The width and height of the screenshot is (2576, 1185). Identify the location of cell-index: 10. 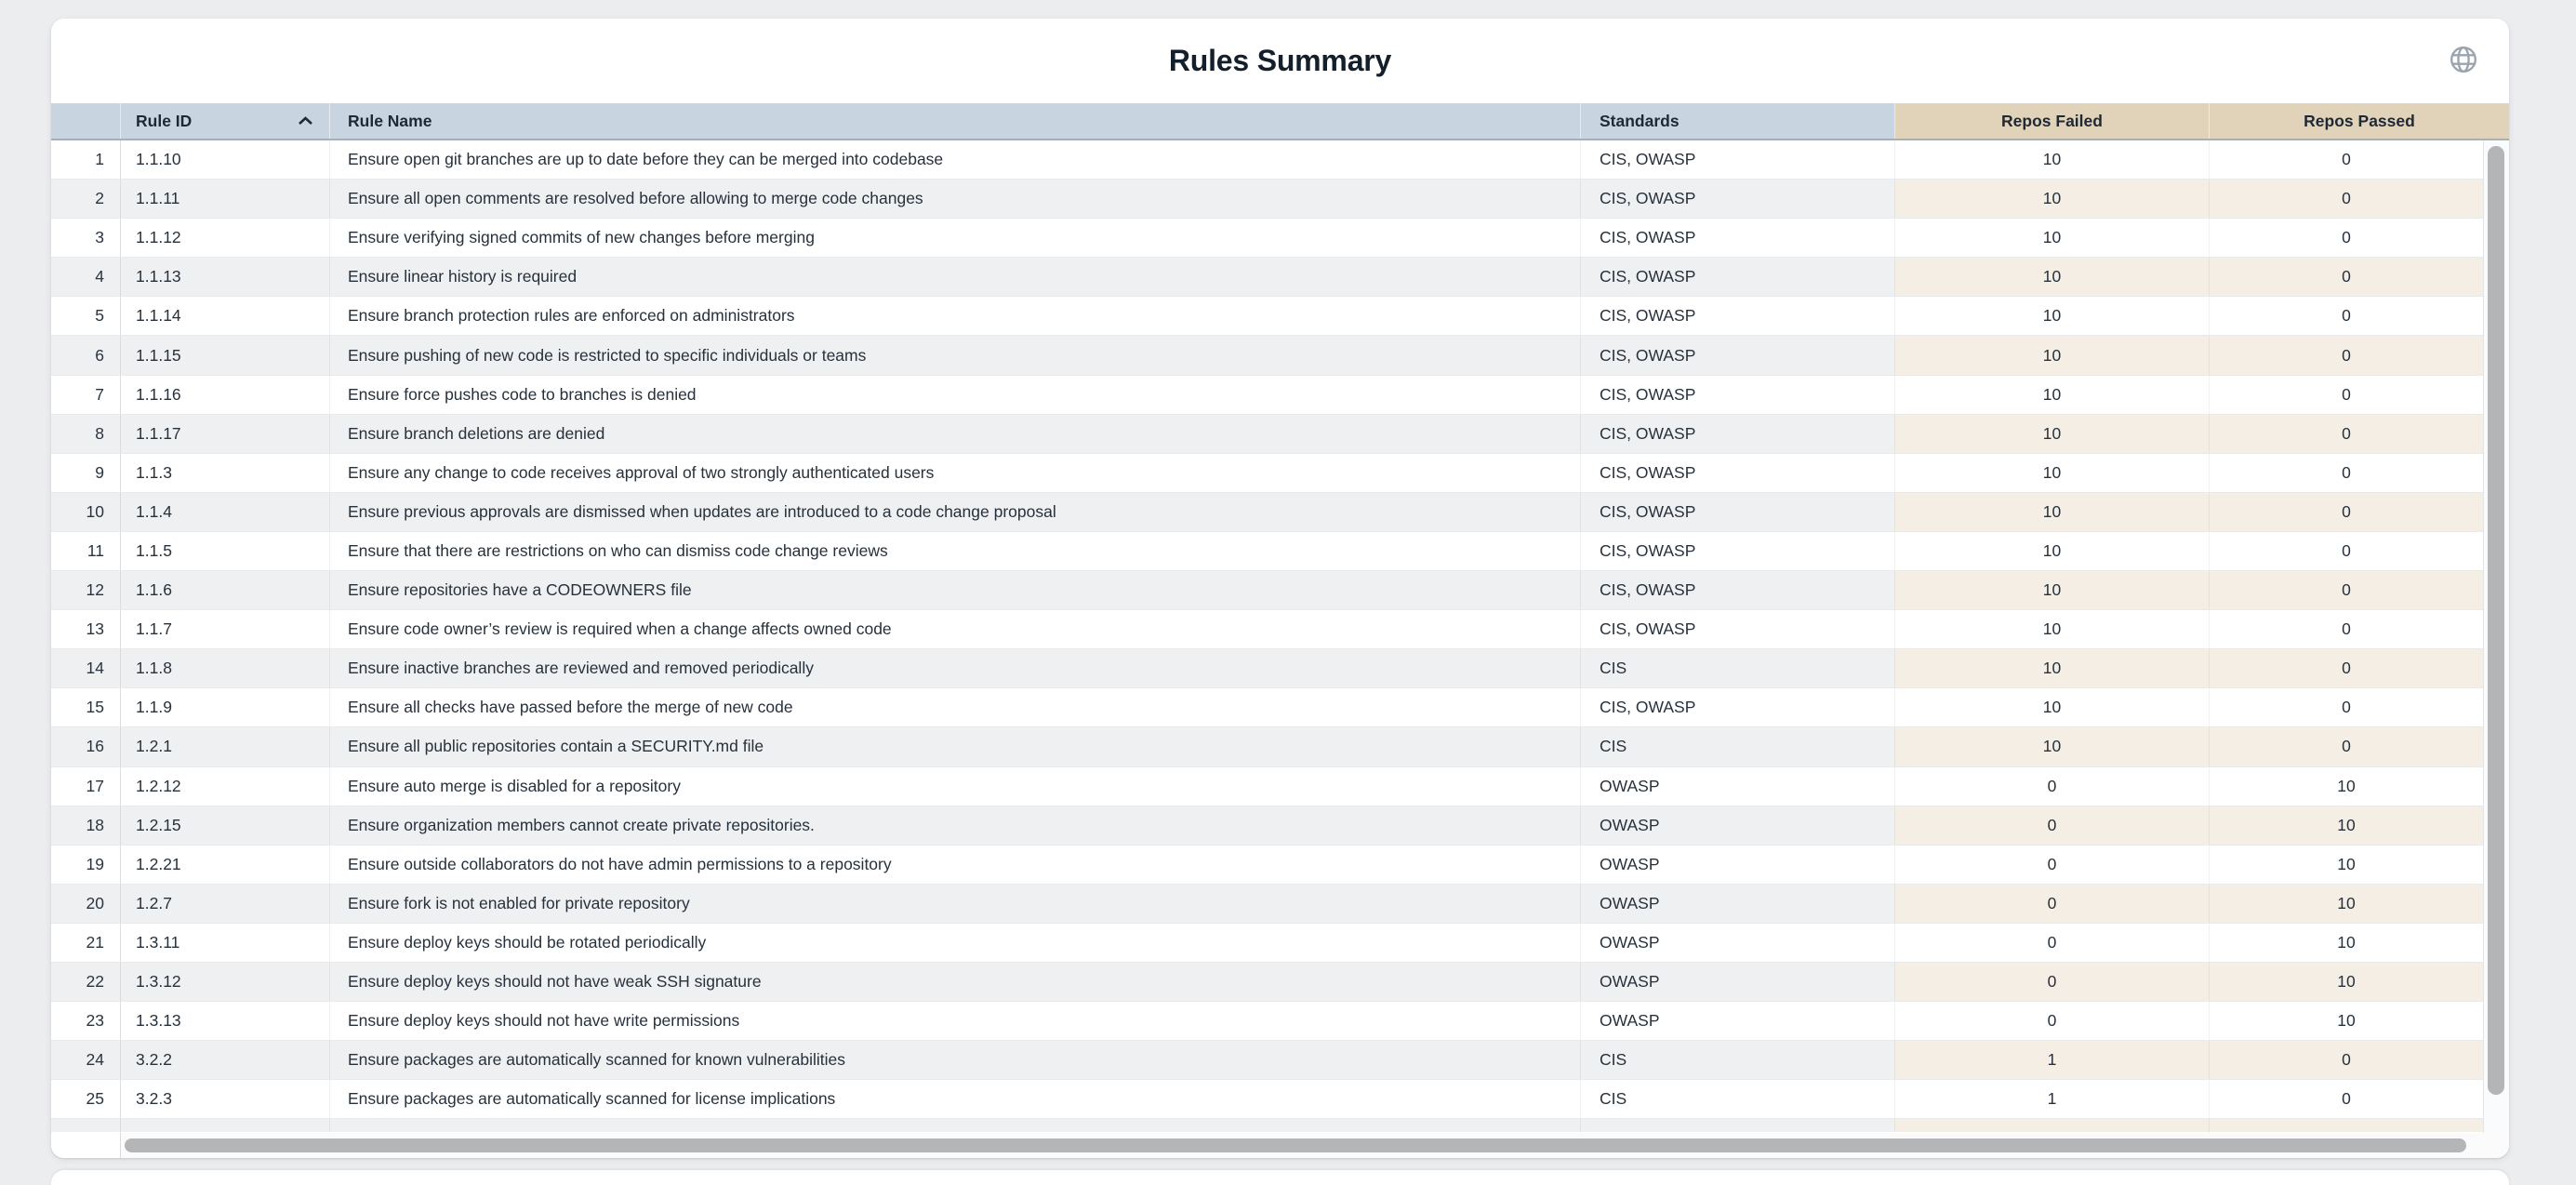
(86, 512).